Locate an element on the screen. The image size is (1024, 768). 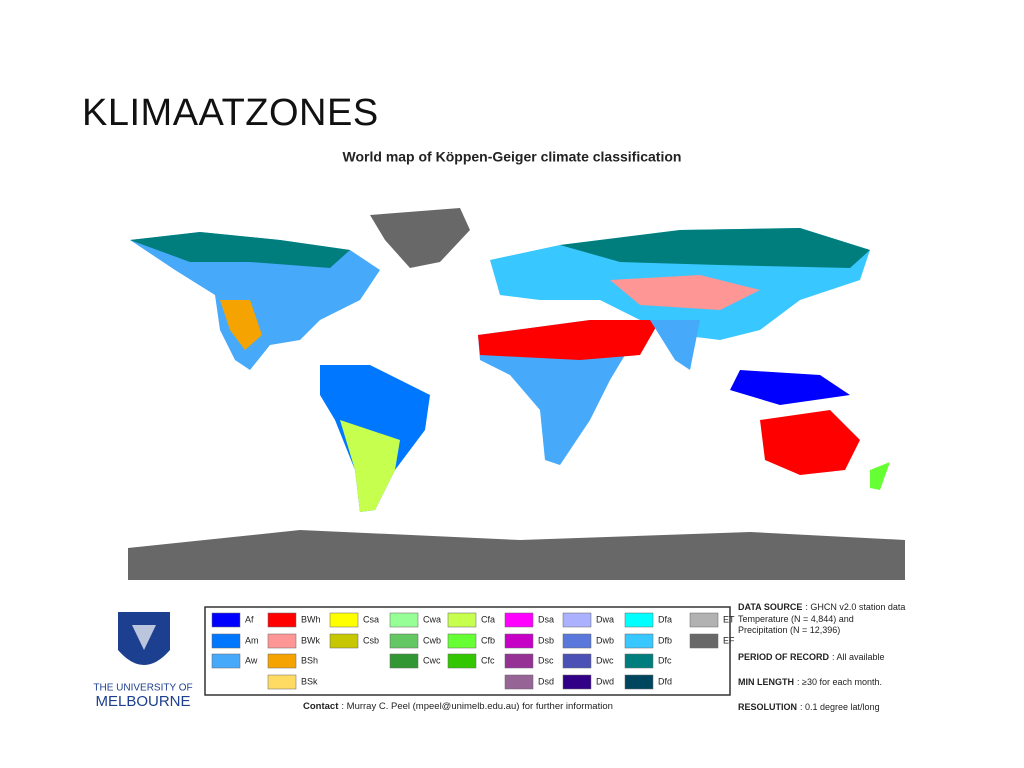
info-line: RESOLUTION: 0.1 degree lat/long is located at coordinates (809, 707).